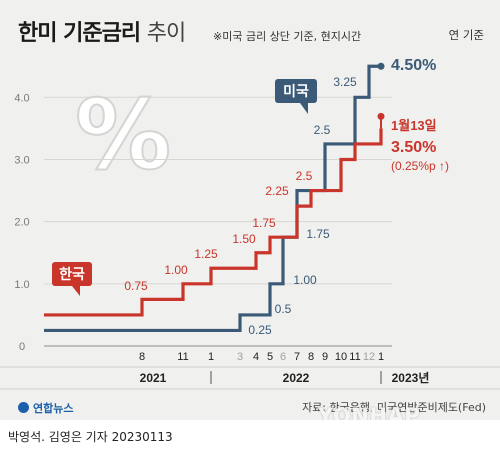 The height and width of the screenshot is (450, 500). I want to click on korea-series-name: 한국, so click(72, 275).